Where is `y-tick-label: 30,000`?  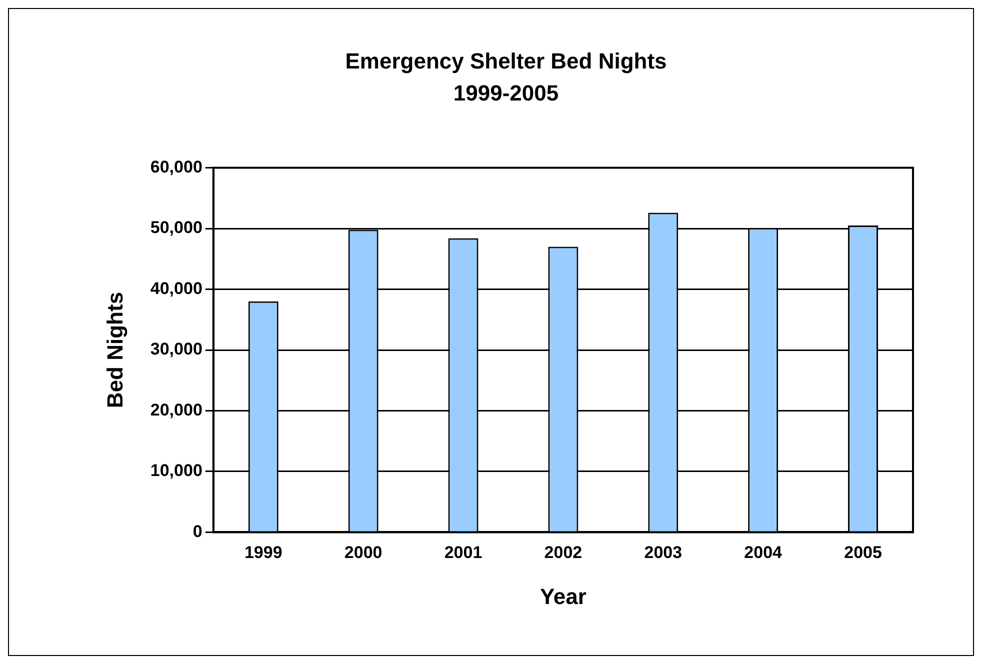 y-tick-label: 30,000 is located at coordinates (176, 349).